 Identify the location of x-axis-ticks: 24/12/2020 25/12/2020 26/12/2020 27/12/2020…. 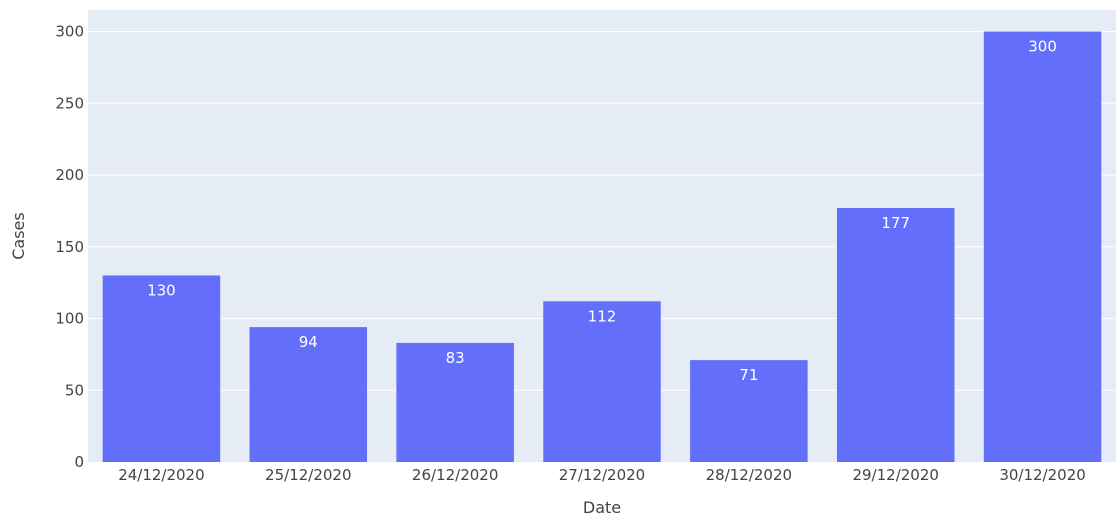
(602, 475).